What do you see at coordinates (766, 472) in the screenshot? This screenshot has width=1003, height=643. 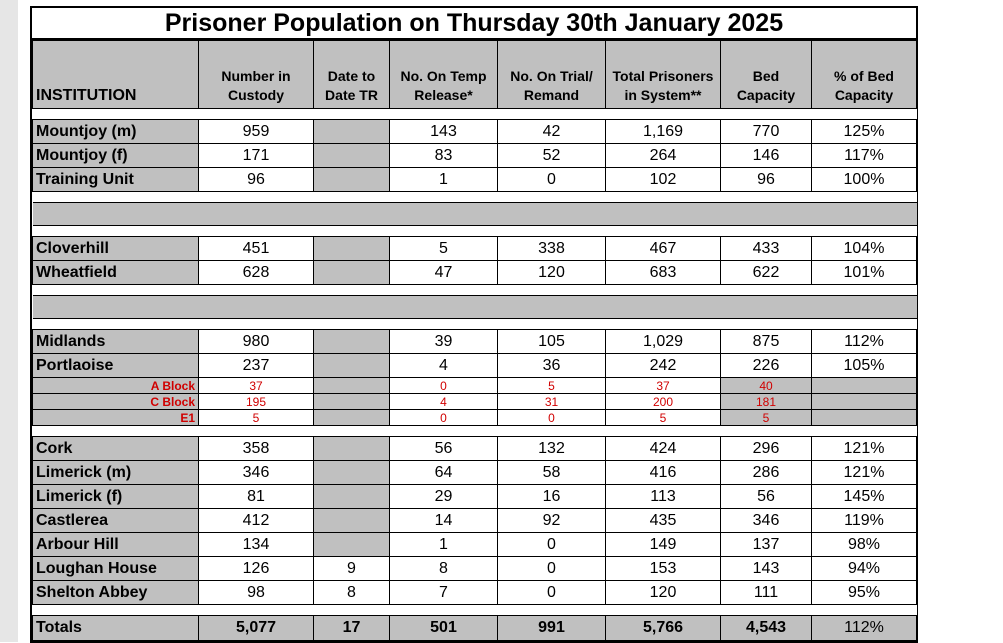 I see `cell-bed: 286` at bounding box center [766, 472].